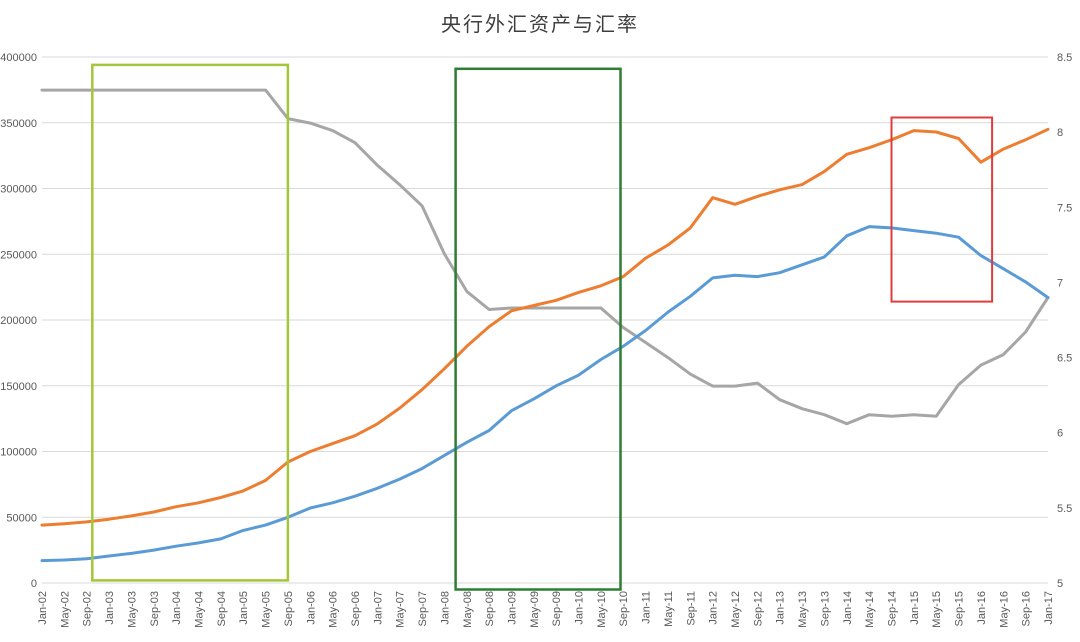 This screenshot has height=642, width=1080. I want to click on x-tick-label: May-14, so click(870, 609).